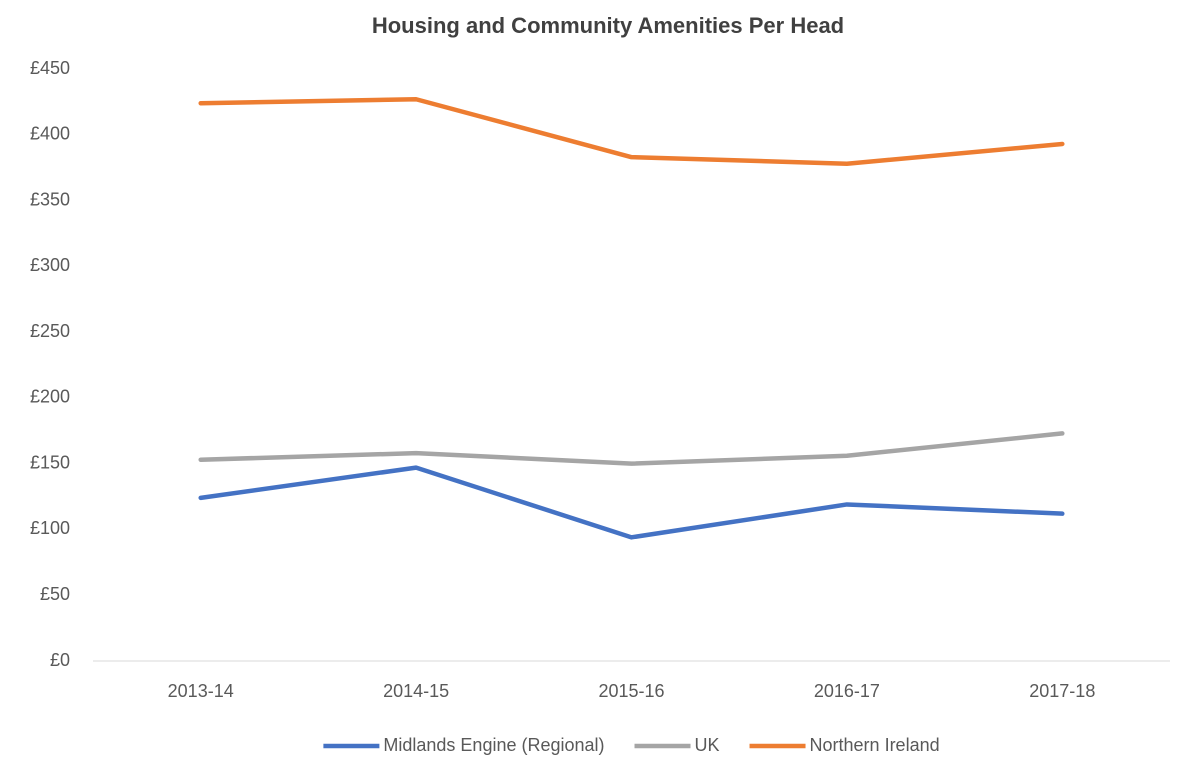  Describe the element at coordinates (50, 331) in the screenshot. I see `y-tick-label: £250` at that location.